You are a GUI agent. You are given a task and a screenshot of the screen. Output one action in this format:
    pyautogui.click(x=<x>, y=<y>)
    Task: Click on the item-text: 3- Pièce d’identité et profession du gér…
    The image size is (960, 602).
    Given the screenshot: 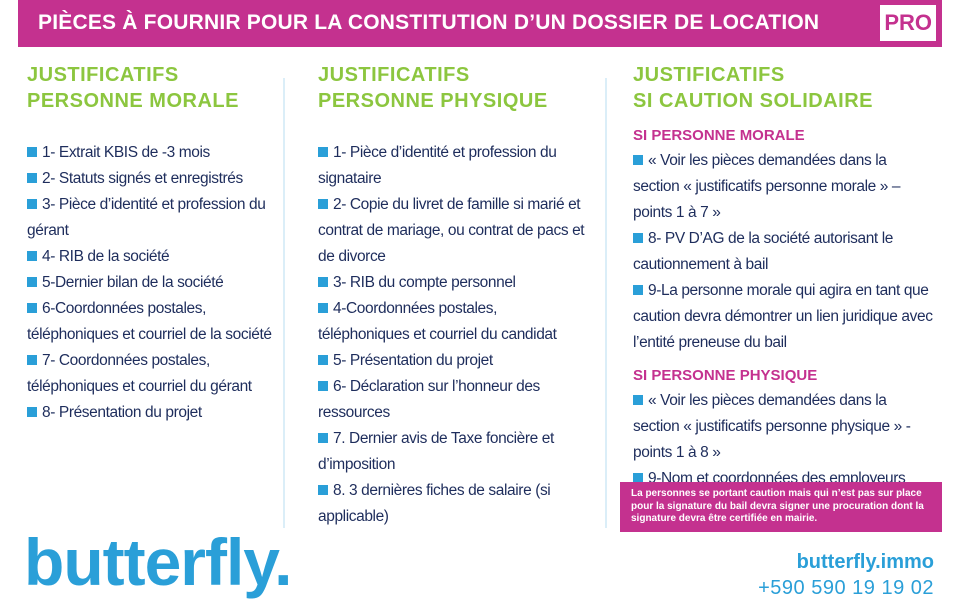 What is the action you would take?
    pyautogui.click(x=146, y=217)
    